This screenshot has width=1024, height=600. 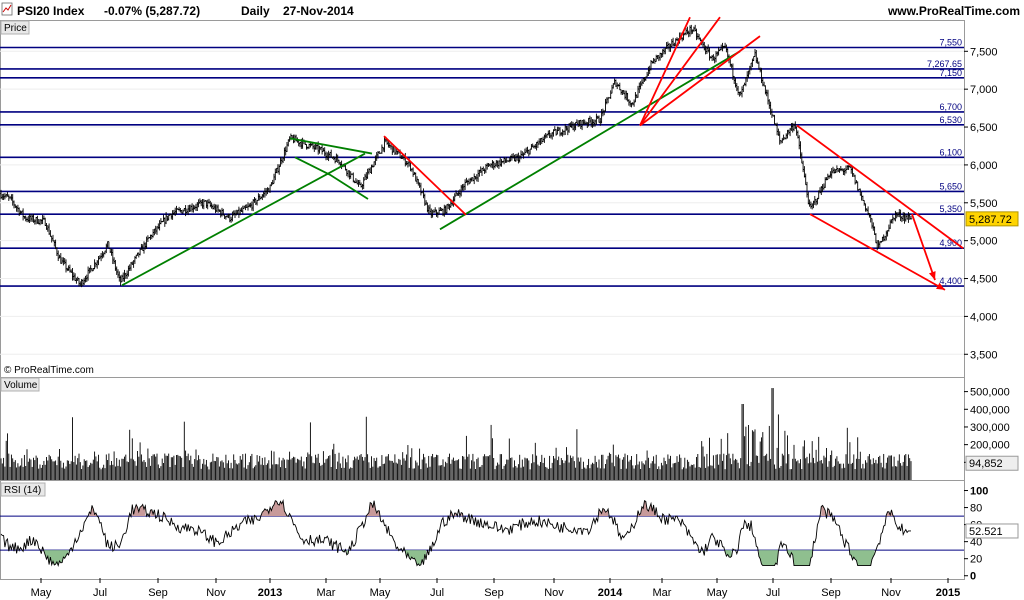 I want to click on price-panel-tab, so click(x=15, y=27).